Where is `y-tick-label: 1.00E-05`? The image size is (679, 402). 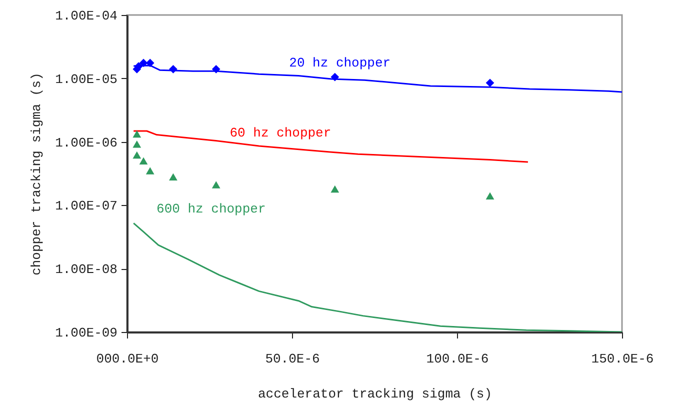
y-tick-label: 1.00E-05 is located at coordinates (86, 79).